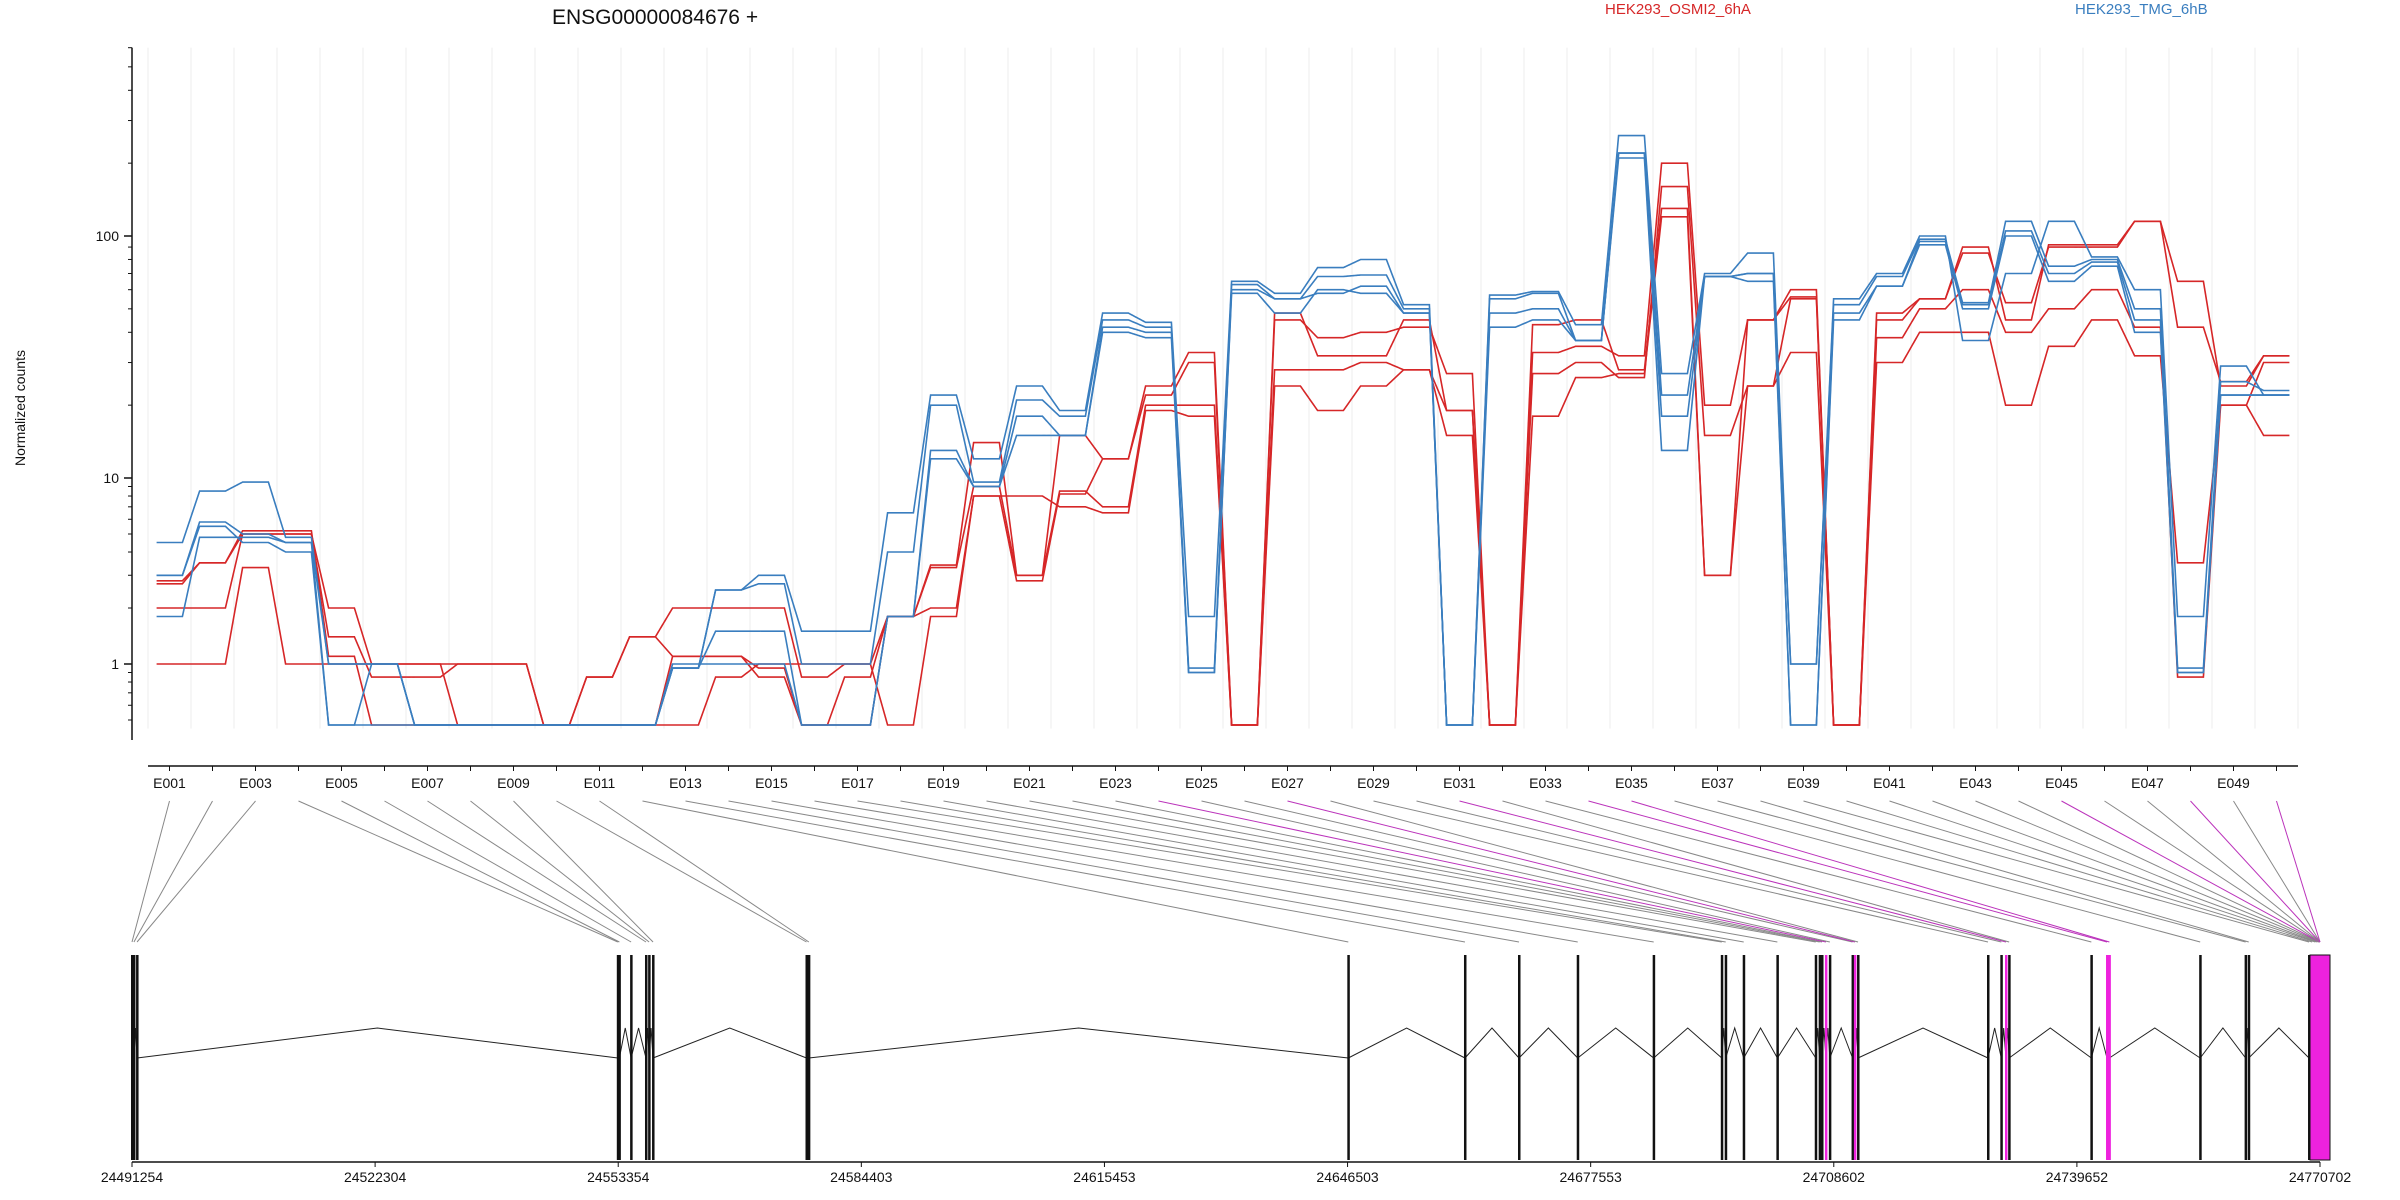 This screenshot has height=1200, width=2400. What do you see at coordinates (1717, 783) in the screenshot?
I see `exon-tick-label: E037` at bounding box center [1717, 783].